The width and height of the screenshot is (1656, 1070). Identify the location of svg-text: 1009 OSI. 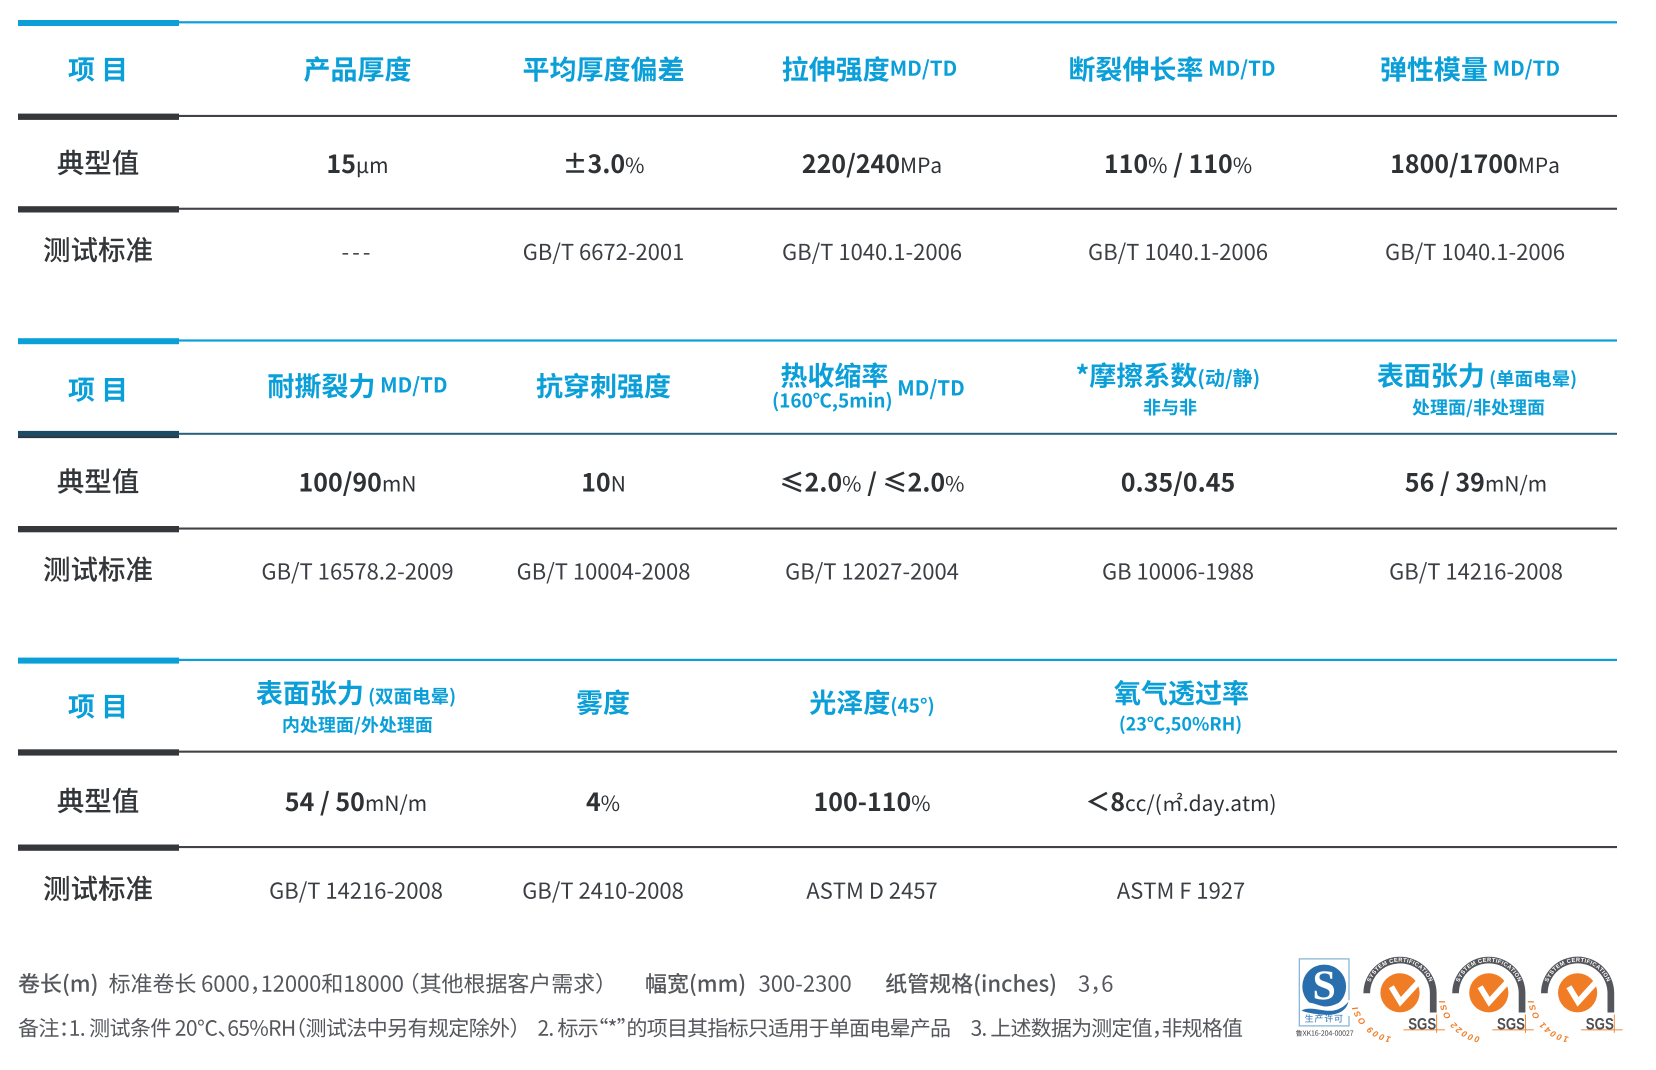
(1370, 1024).